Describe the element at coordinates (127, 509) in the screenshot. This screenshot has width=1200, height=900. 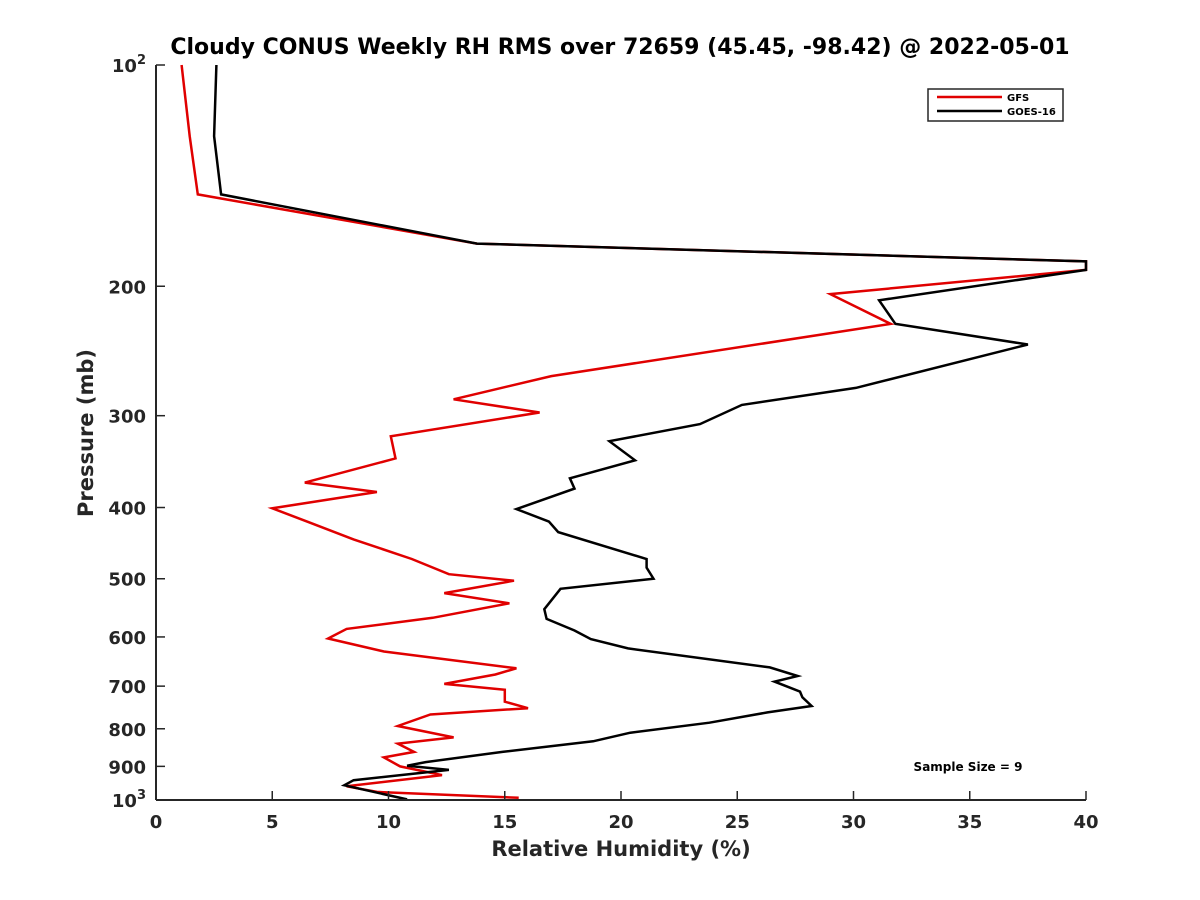
I see `y-tick-label: 400` at that location.